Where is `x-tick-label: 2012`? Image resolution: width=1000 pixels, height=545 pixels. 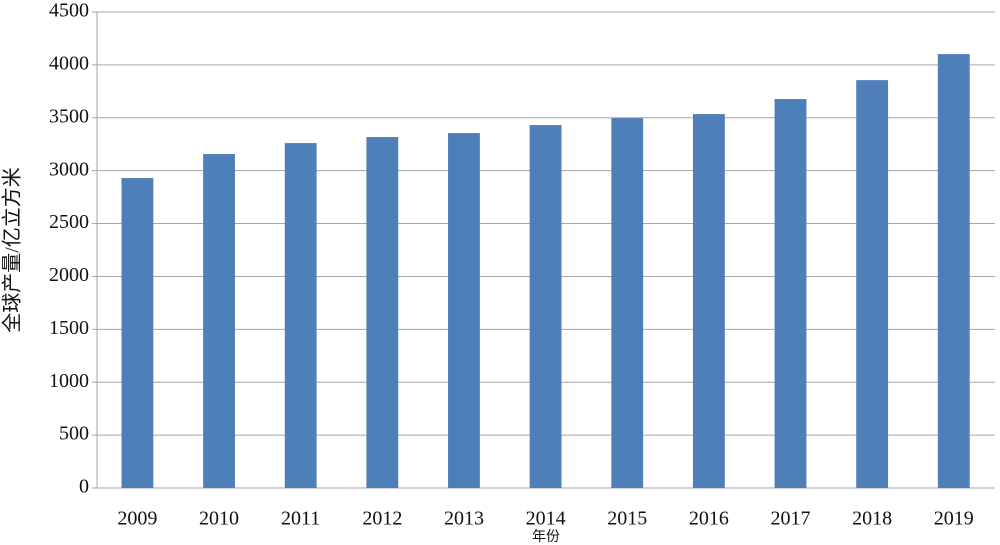 x-tick-label: 2012 is located at coordinates (382, 519).